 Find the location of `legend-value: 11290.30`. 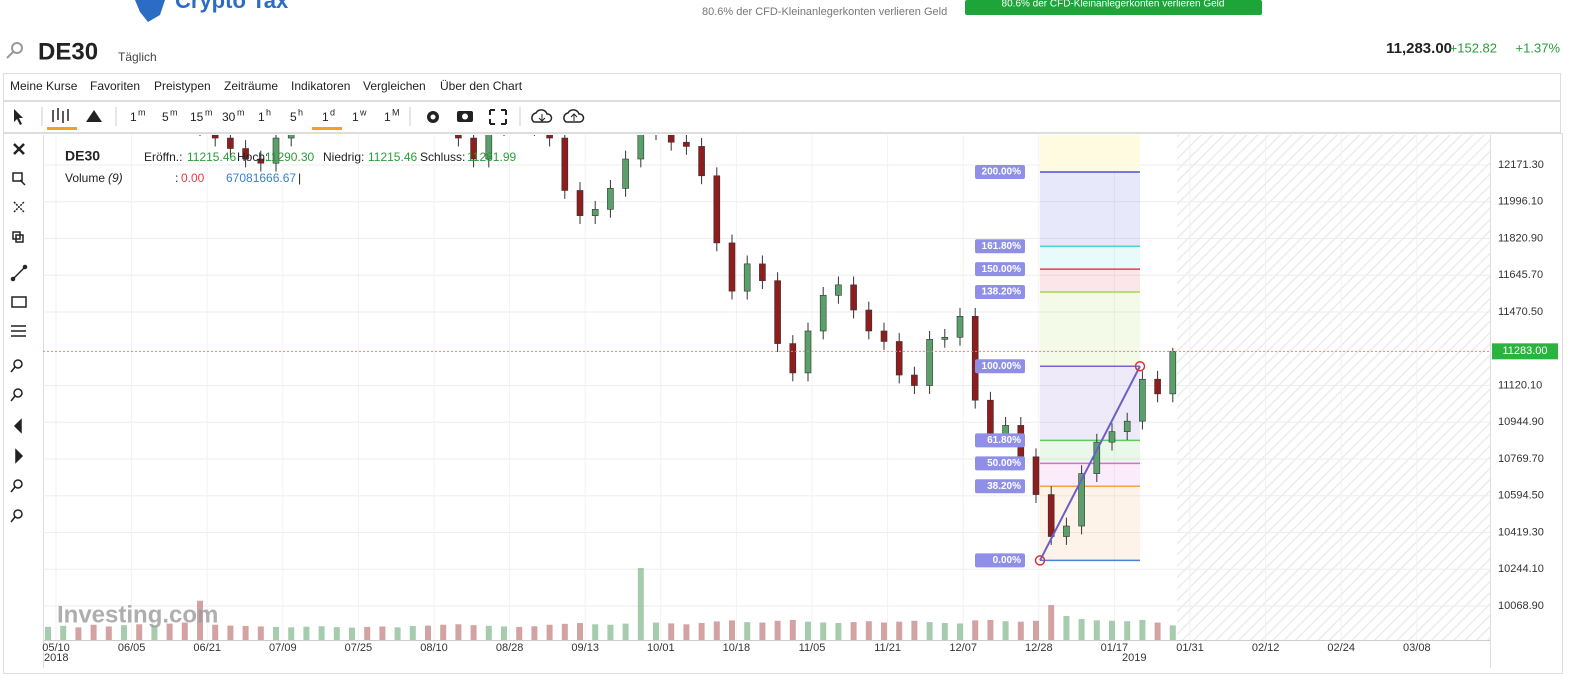

legend-value: 11290.30 is located at coordinates (289, 157).